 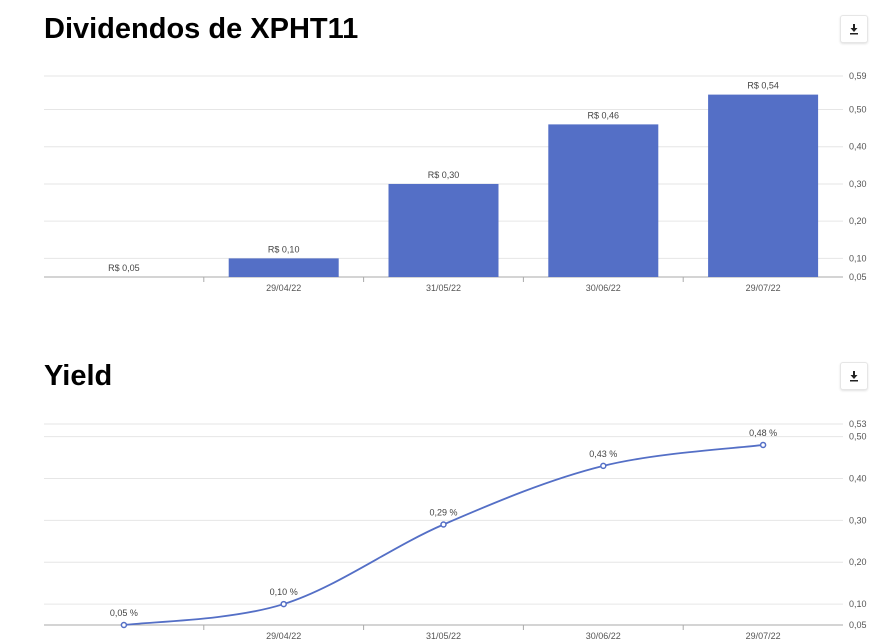 I want to click on chart-title-dividends: Dividendos de XPHT11, so click(x=201, y=29).